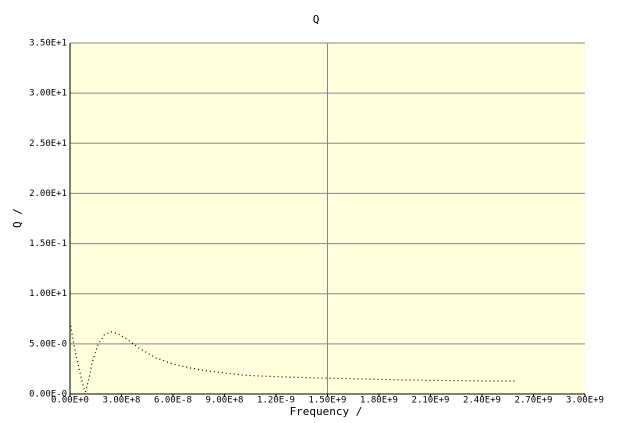  I want to click on y-tick-label: 1.00E+1, so click(48, 294).